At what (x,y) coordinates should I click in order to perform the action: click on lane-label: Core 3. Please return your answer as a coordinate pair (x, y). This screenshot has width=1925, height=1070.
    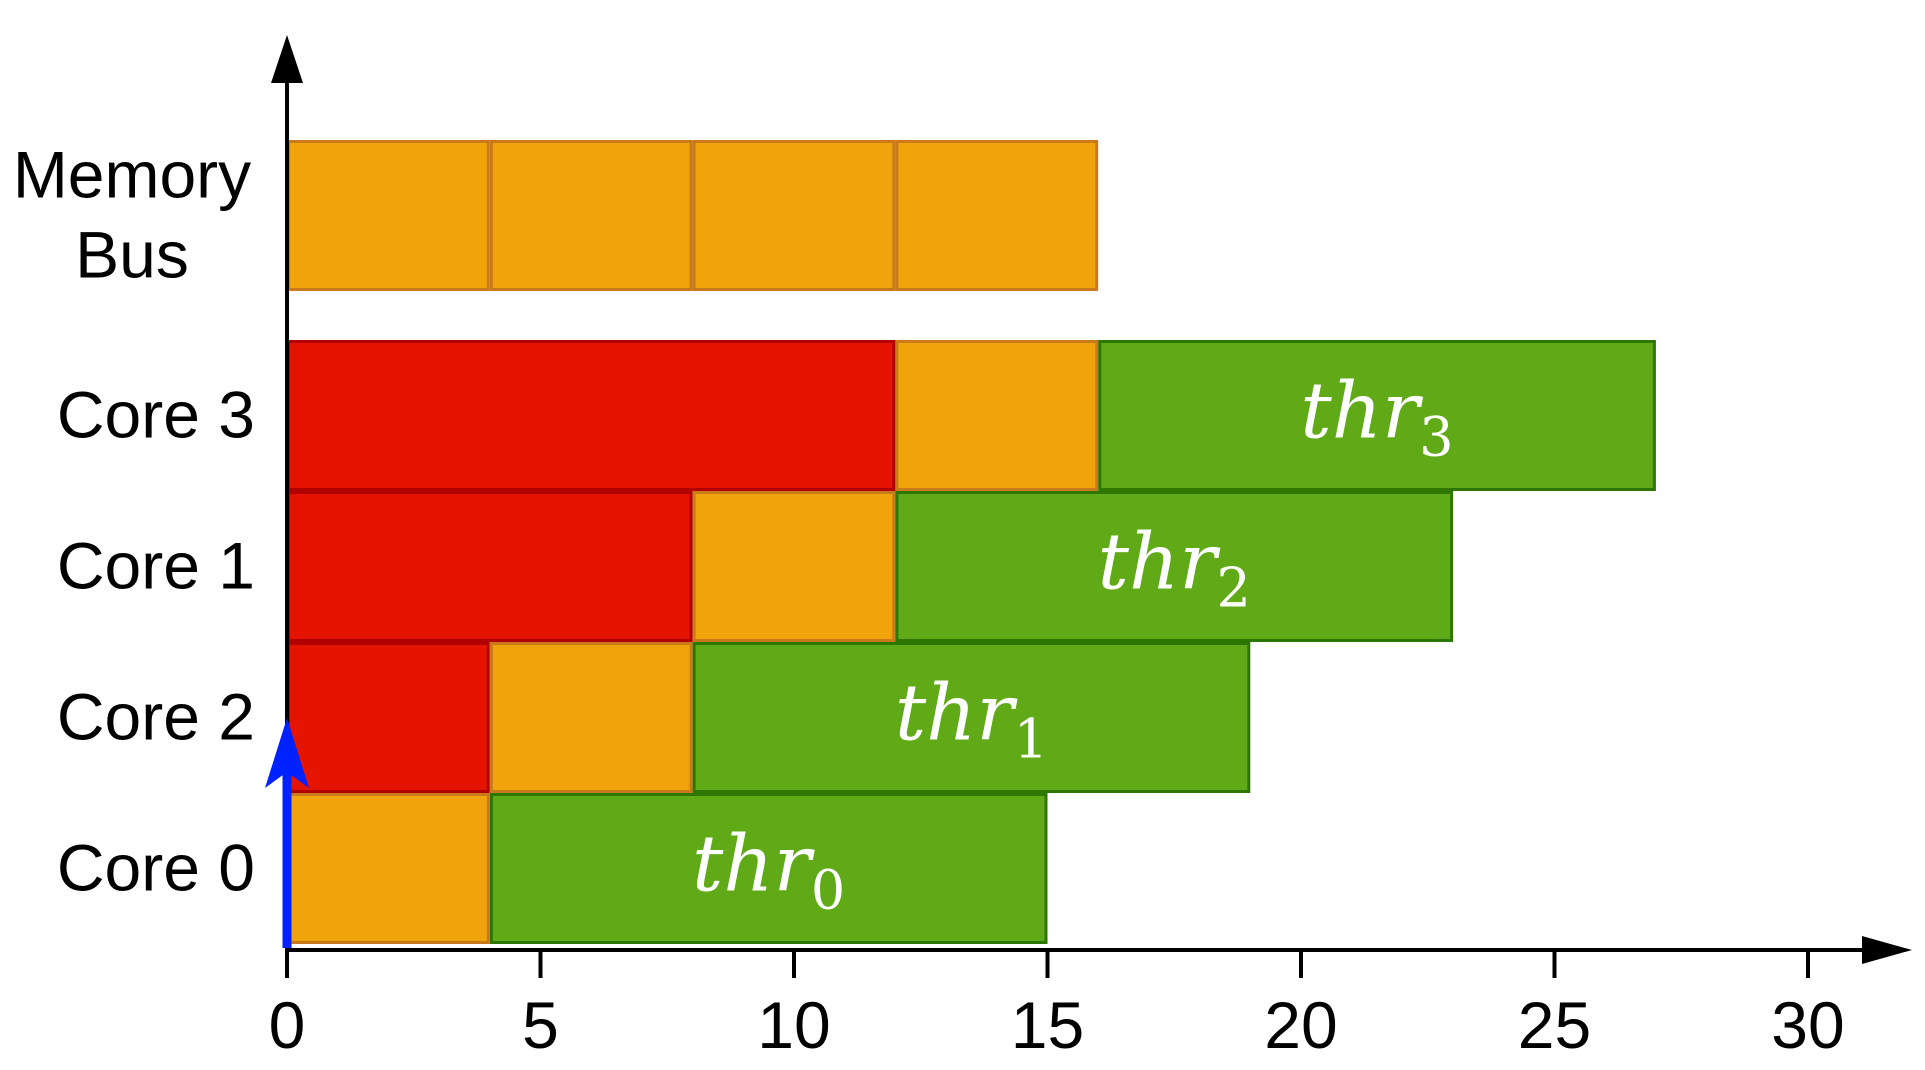
    Looking at the image, I should click on (156, 415).